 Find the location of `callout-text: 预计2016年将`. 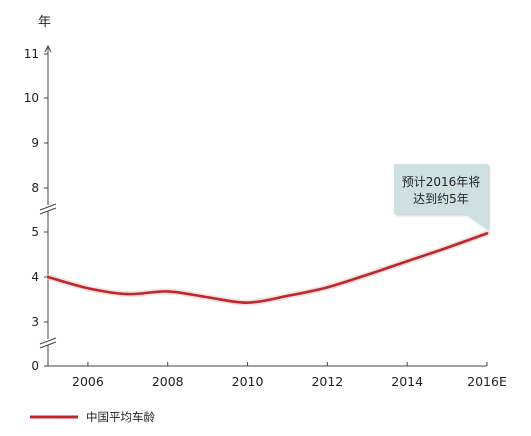

callout-text: 预计2016年将 is located at coordinates (441, 182).